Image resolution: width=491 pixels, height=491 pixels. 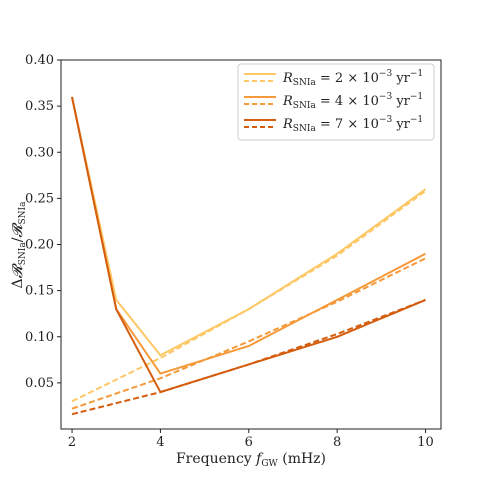 What do you see at coordinates (39, 383) in the screenshot?
I see `y-tick-label: 0.05` at bounding box center [39, 383].